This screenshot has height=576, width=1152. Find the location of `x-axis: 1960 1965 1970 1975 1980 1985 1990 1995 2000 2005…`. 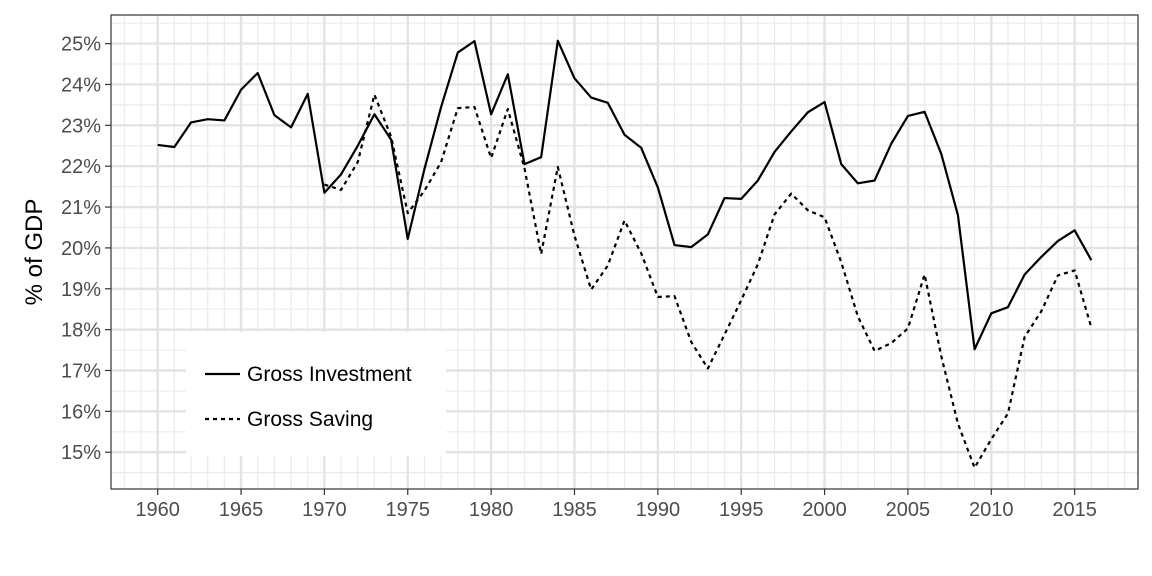

x-axis: 1960 1965 1970 1975 1980 1985 1990 1995 2000 2005… is located at coordinates (616, 505).